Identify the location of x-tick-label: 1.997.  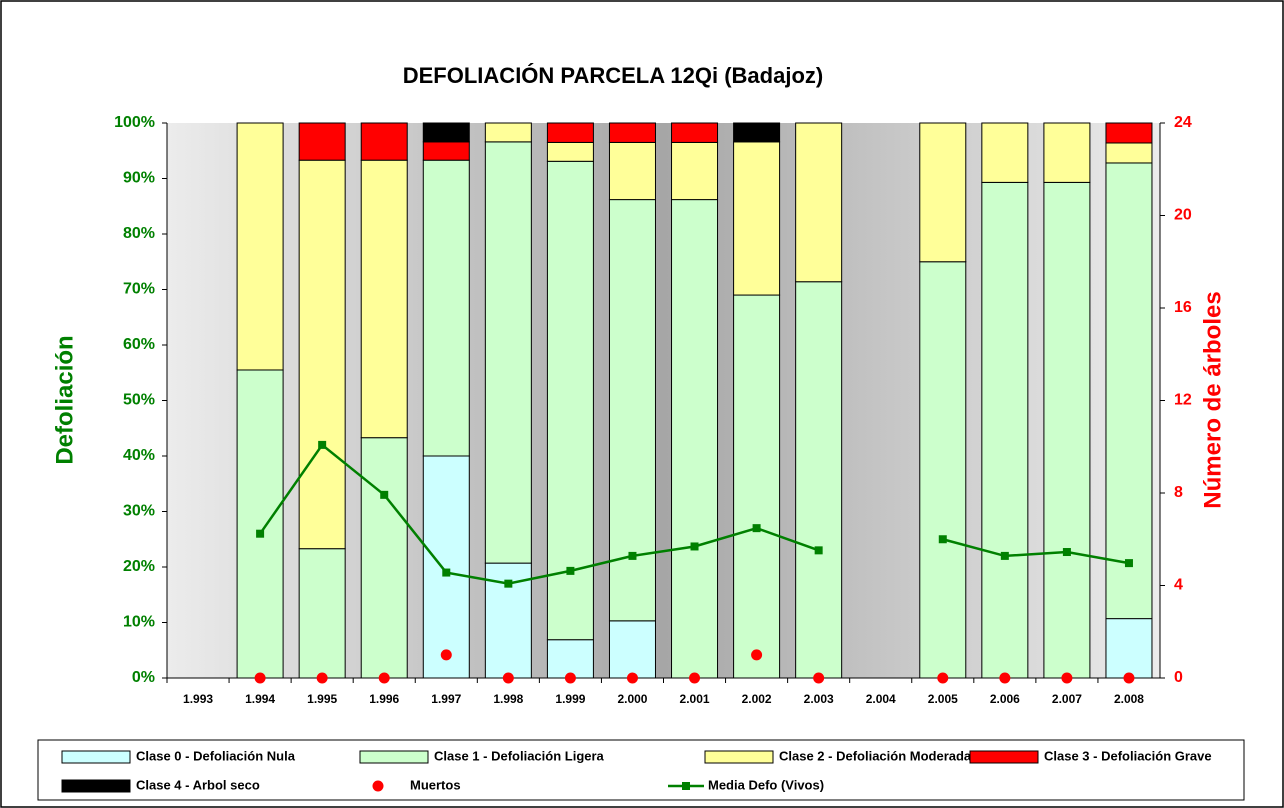
(446, 699).